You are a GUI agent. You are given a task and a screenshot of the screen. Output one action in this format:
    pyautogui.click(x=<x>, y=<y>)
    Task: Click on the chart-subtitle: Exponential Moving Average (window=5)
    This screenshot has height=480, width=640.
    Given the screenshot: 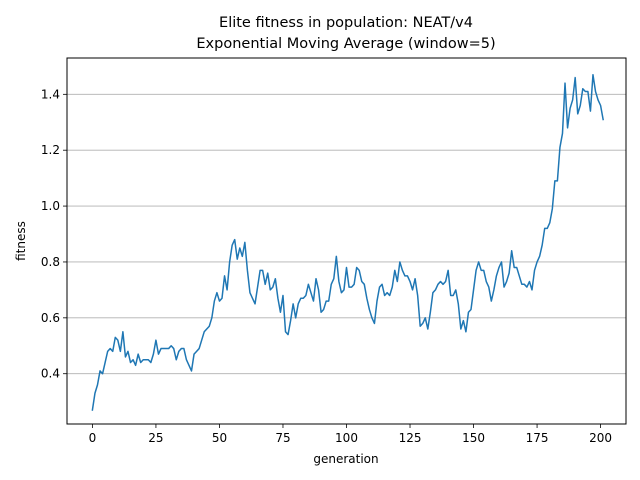 What is the action you would take?
    pyautogui.click(x=345, y=44)
    